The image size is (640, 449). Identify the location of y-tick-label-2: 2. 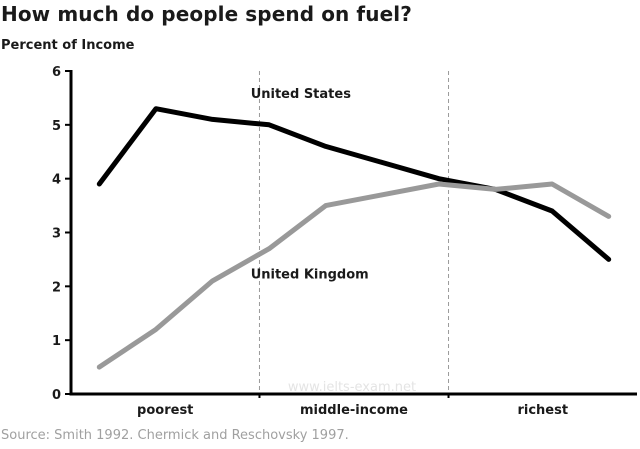
(56, 287).